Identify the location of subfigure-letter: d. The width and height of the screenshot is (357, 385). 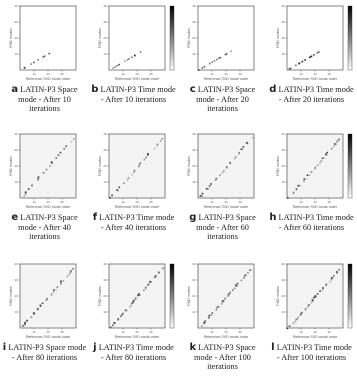
(273, 89).